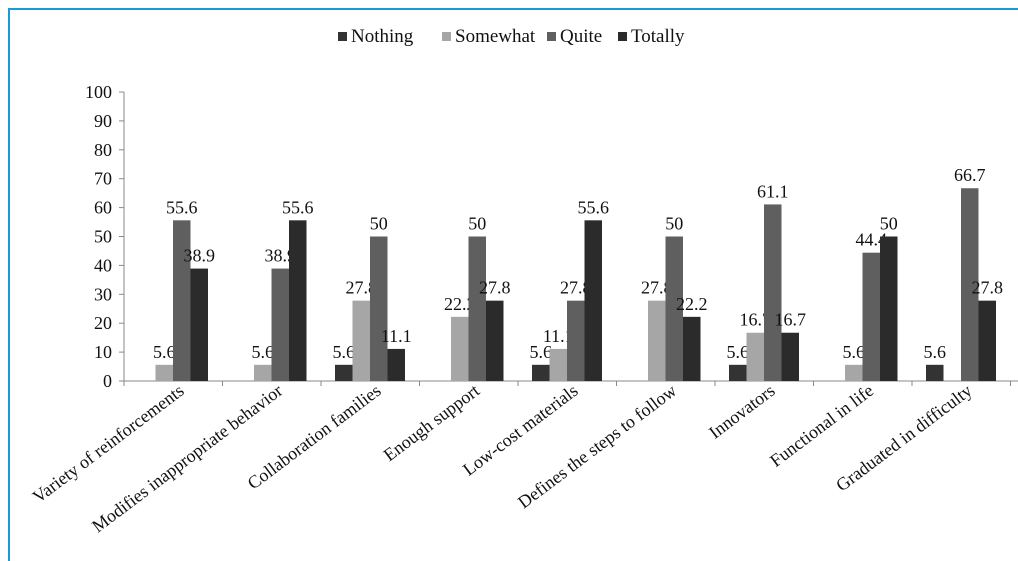 Image resolution: width=1018 pixels, height=561 pixels. I want to click on category-label: Modifies inappropriate behavior, so click(187, 458).